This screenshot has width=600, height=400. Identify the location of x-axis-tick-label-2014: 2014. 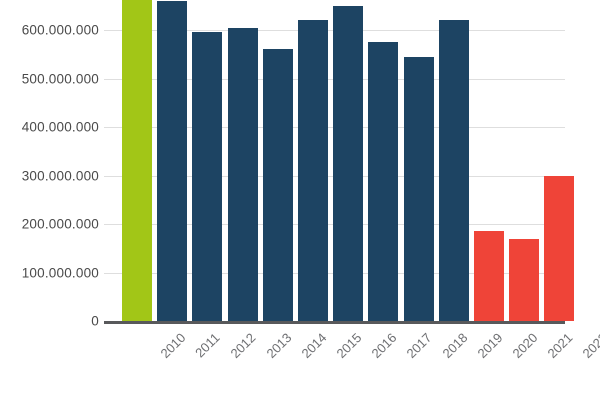
(314, 346).